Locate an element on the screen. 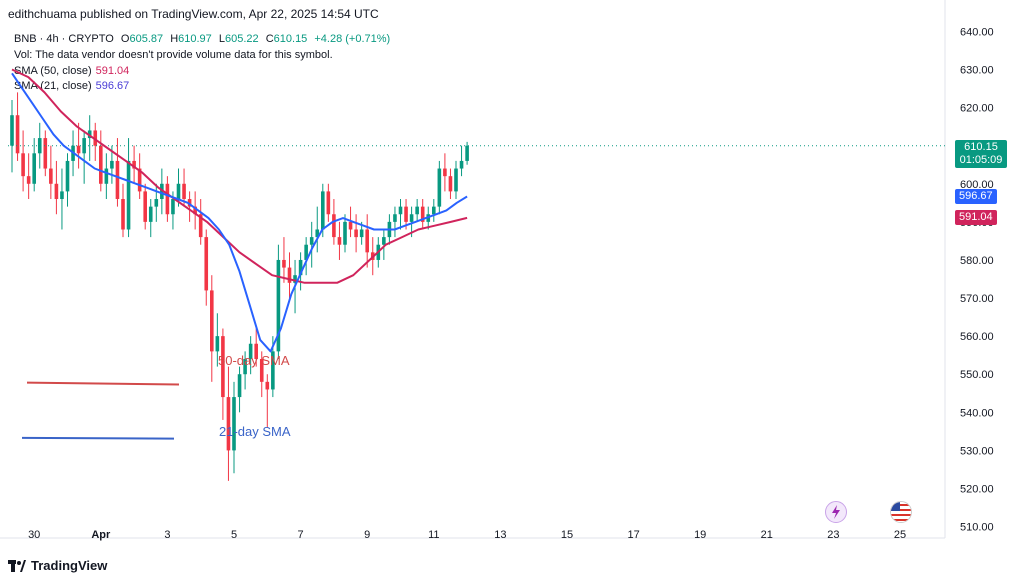 This screenshot has height=581, width=1024. sma50-price-badge: 591.04 is located at coordinates (976, 217).